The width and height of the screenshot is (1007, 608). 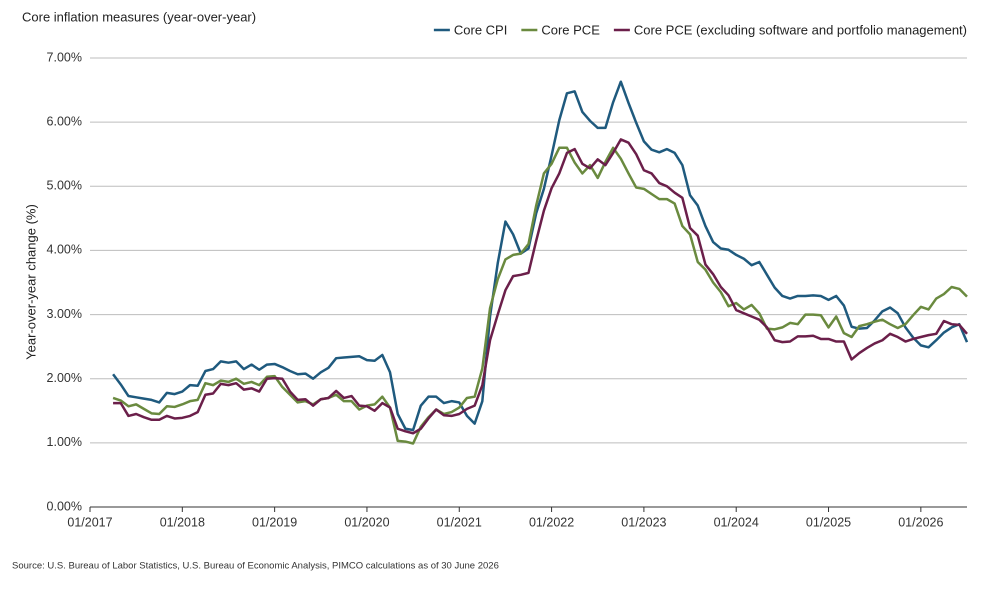 I want to click on x-tick-label: 01/2019, so click(x=274, y=522).